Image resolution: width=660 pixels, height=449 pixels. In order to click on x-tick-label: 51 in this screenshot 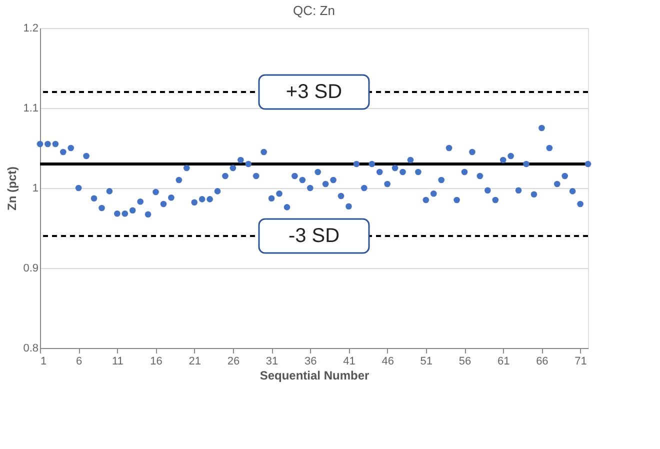, I will do `click(426, 362)`.